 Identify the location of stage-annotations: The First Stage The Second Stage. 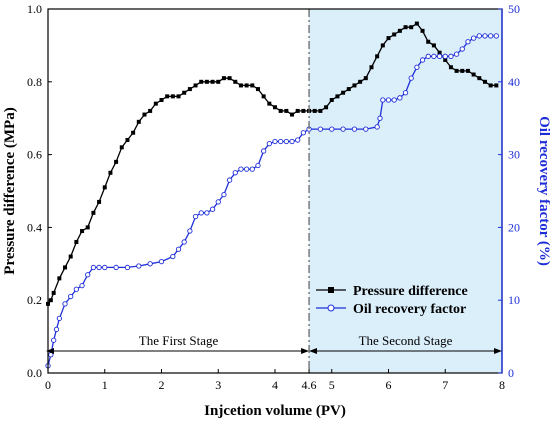
(274, 343).